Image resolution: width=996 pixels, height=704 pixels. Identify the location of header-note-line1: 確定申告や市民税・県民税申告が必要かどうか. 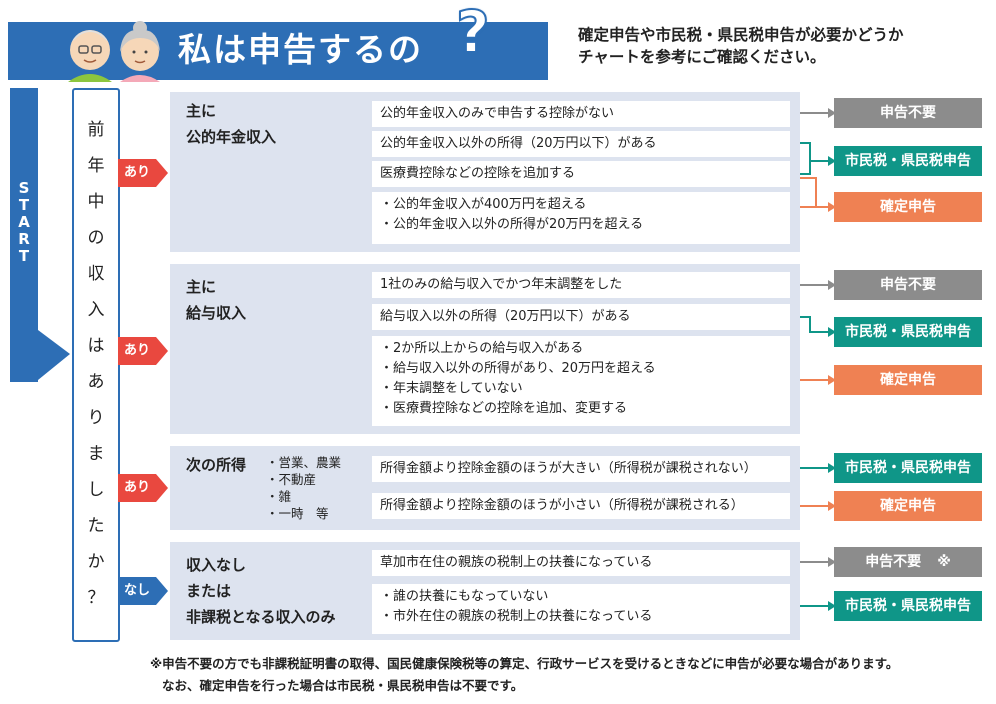
(741, 35).